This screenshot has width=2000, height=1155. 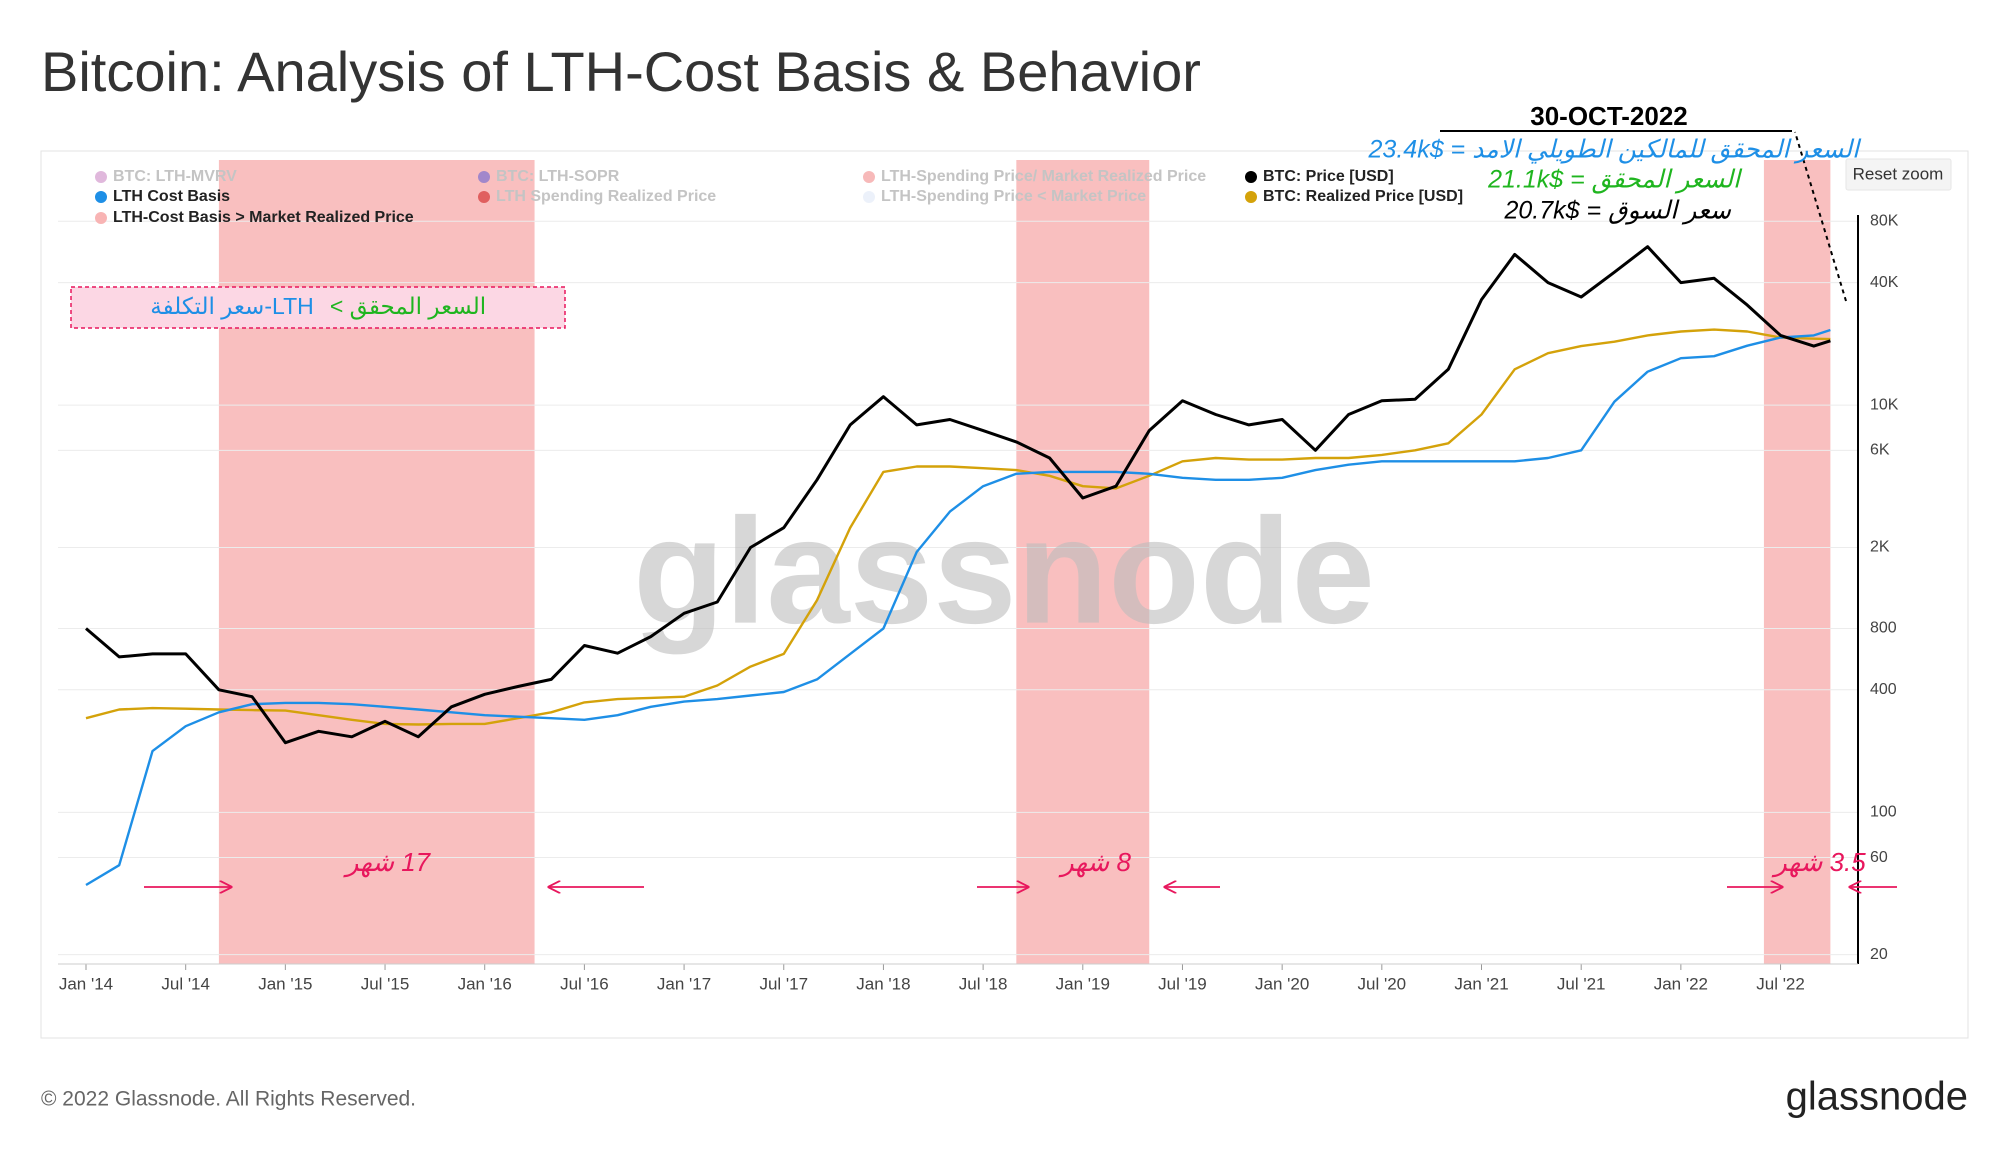 I want to click on y-tick-label: 10K, so click(x=1884, y=404).